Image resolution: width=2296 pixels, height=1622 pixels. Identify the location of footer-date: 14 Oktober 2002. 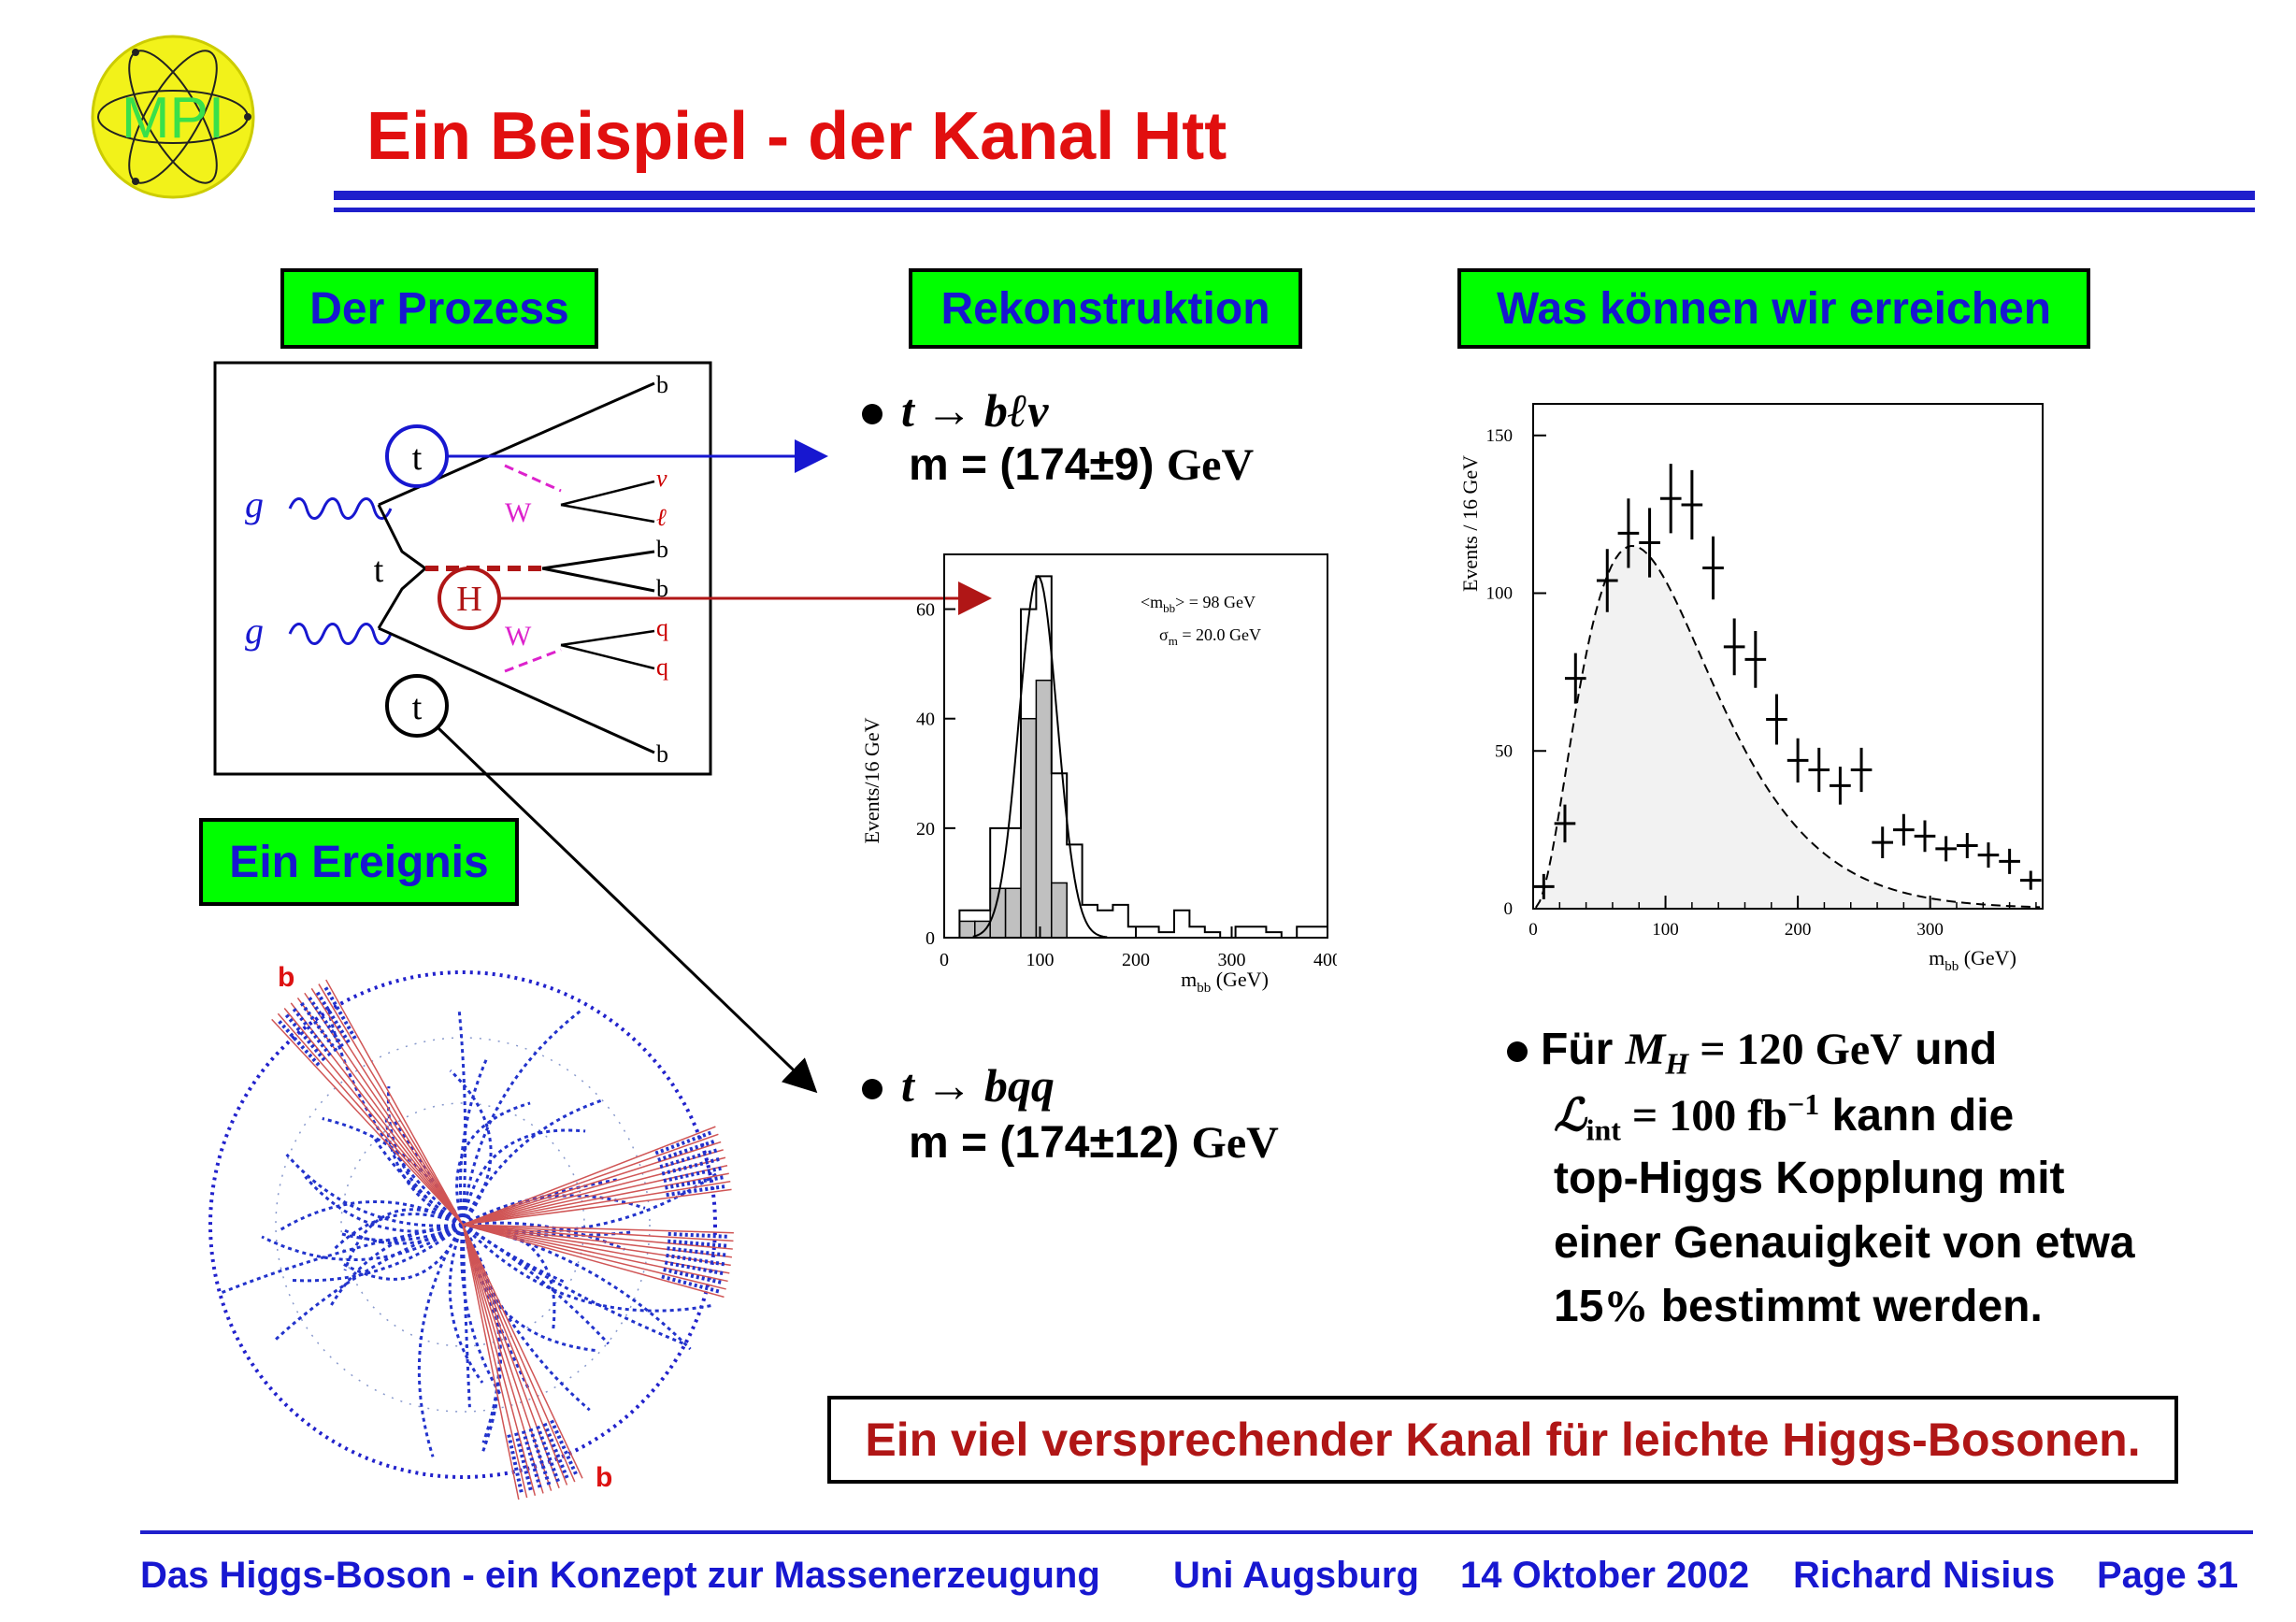
(1605, 1575).